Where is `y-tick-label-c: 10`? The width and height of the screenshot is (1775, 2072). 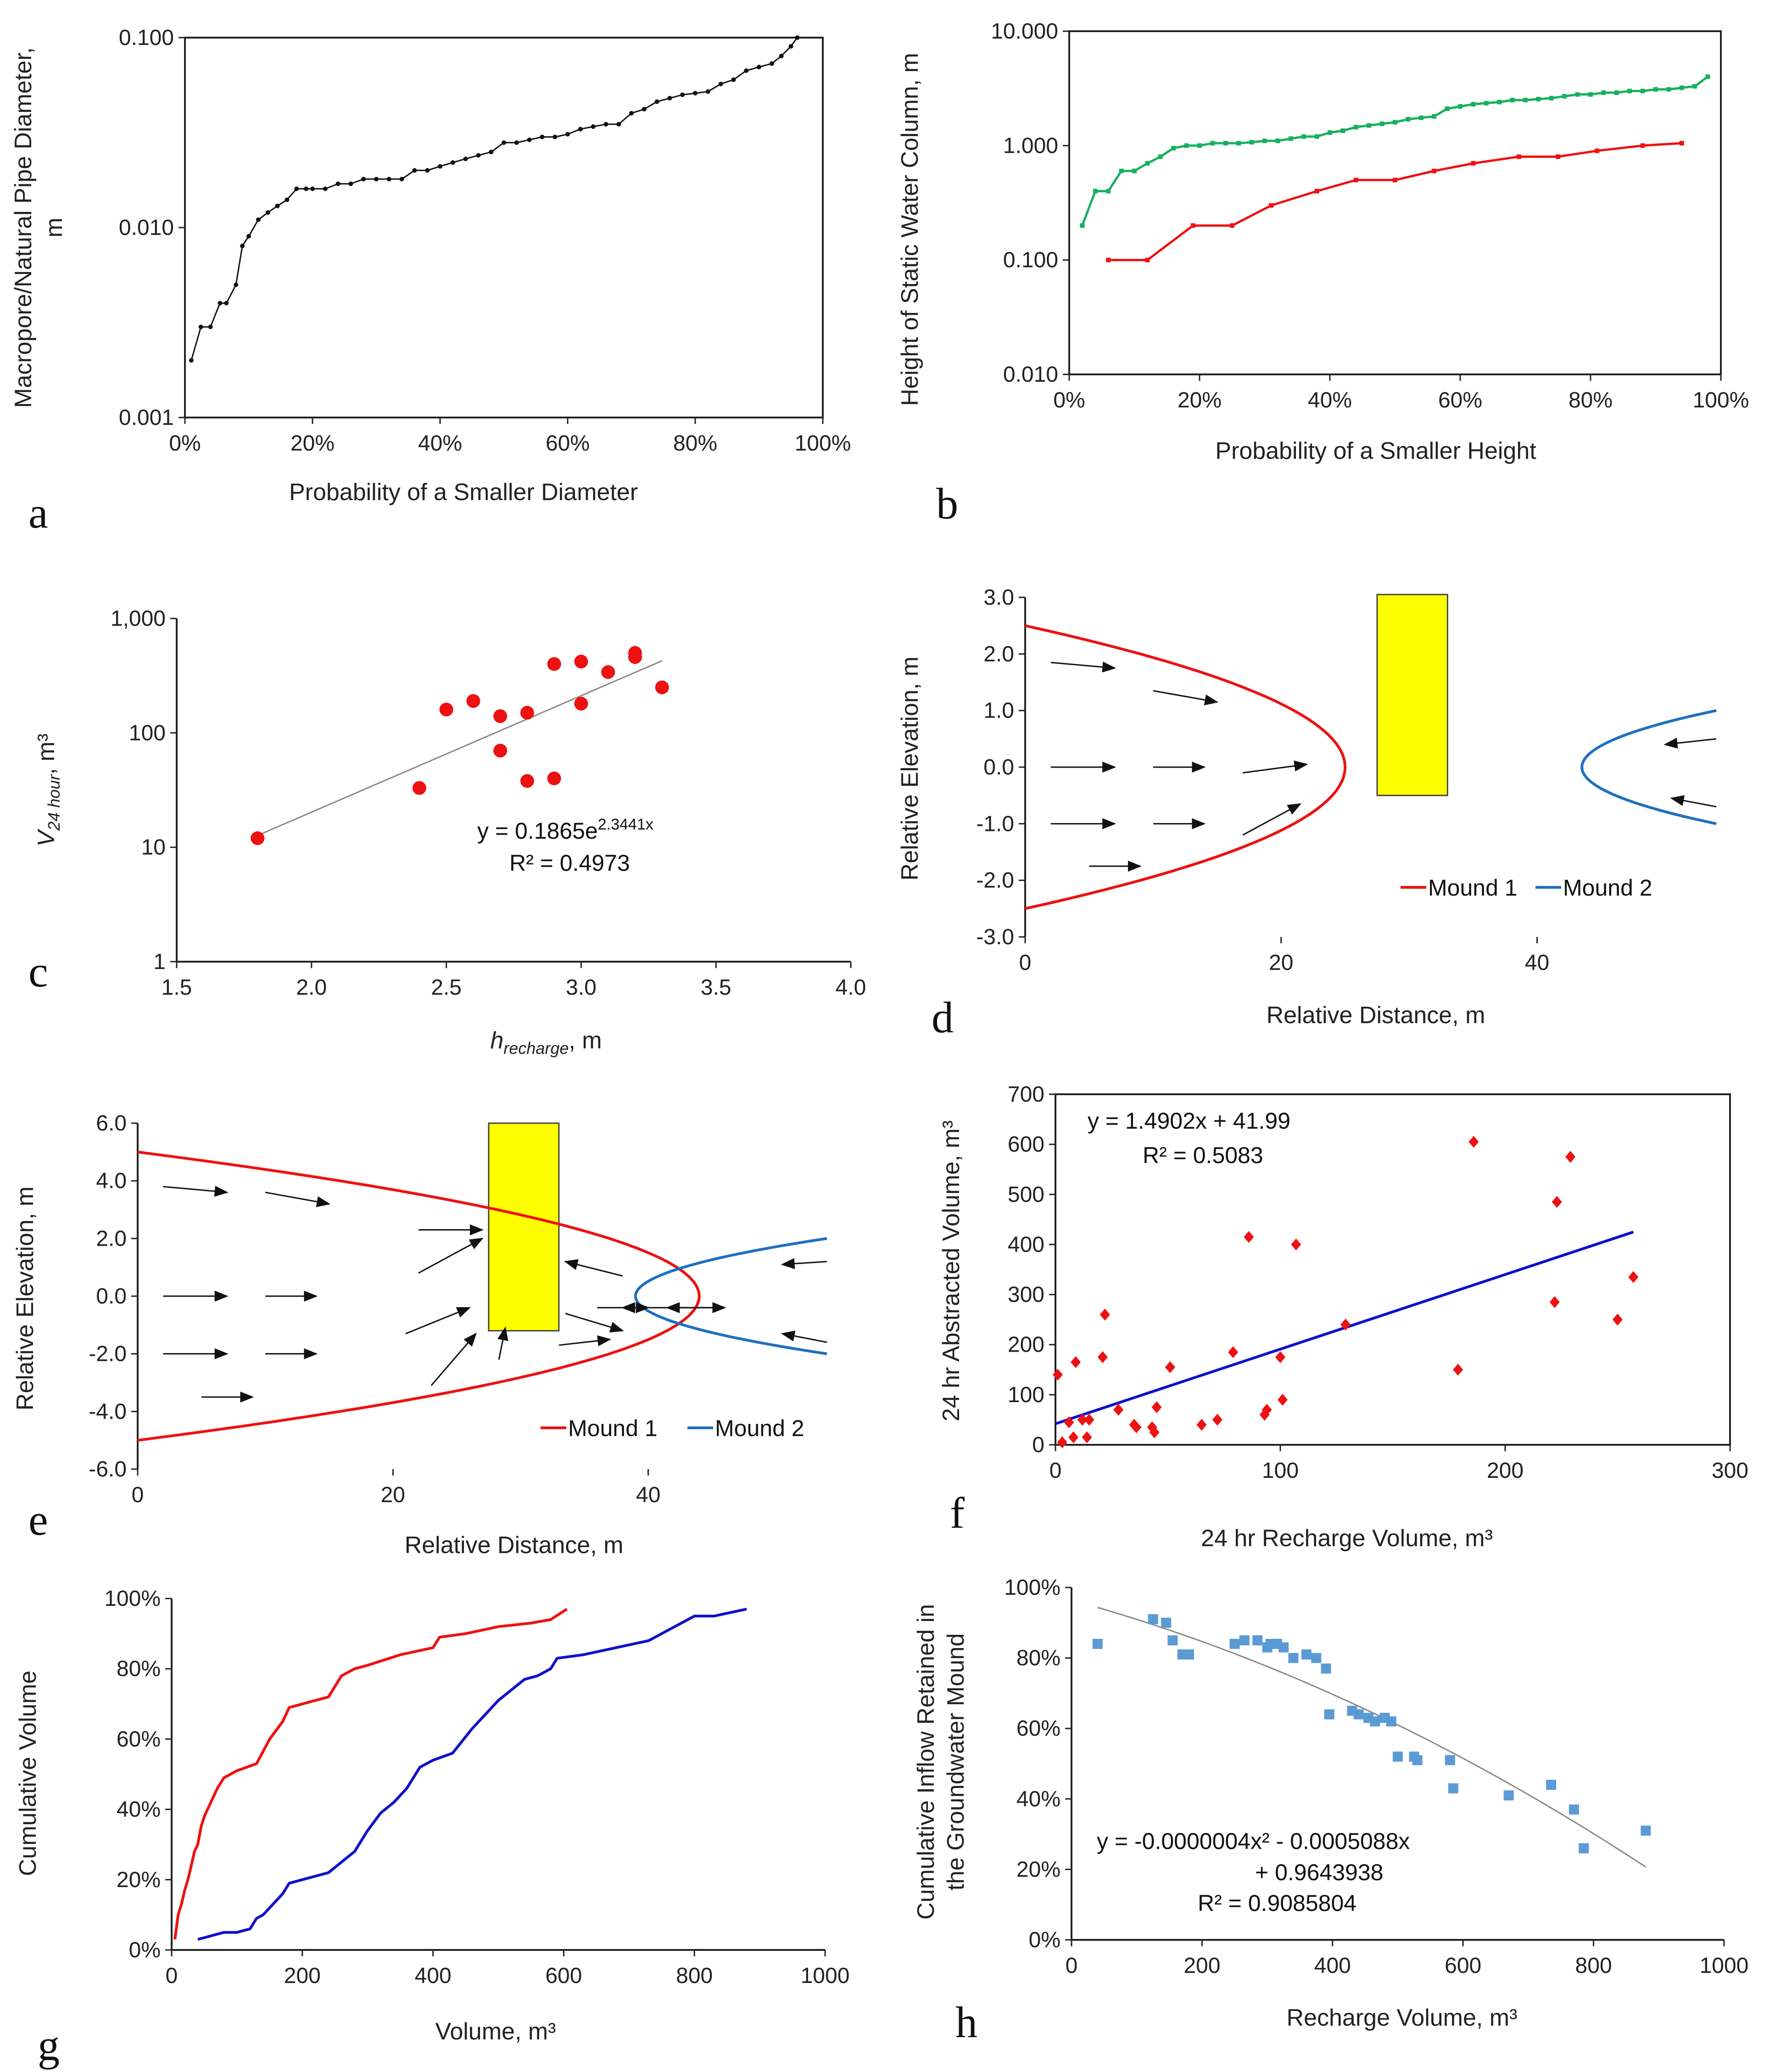 y-tick-label-c: 10 is located at coordinates (153, 847).